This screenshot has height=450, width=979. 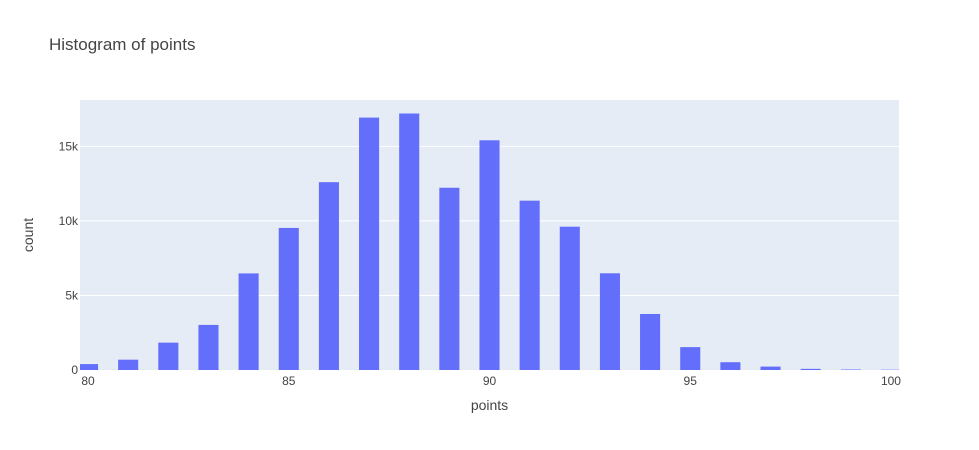 I want to click on x-tick-label: 80, so click(x=88, y=381).